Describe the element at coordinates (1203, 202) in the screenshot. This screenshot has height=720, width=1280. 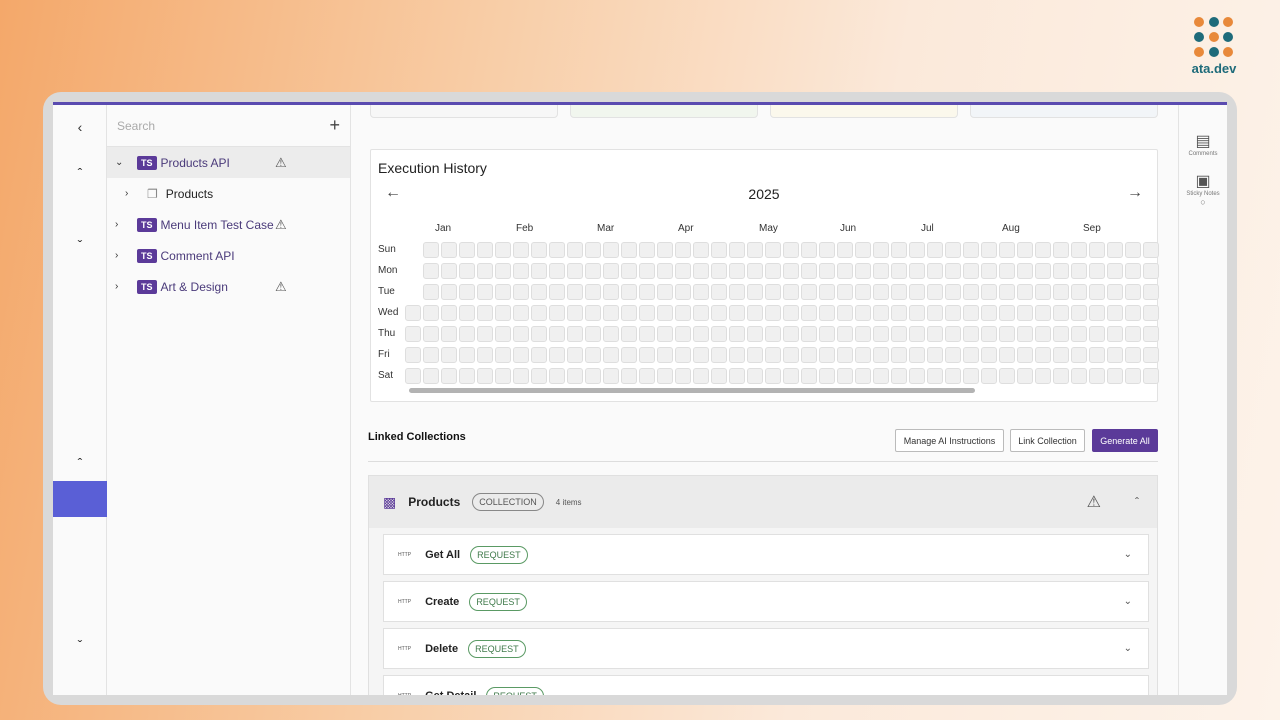
I see `info-icon: ○` at that location.